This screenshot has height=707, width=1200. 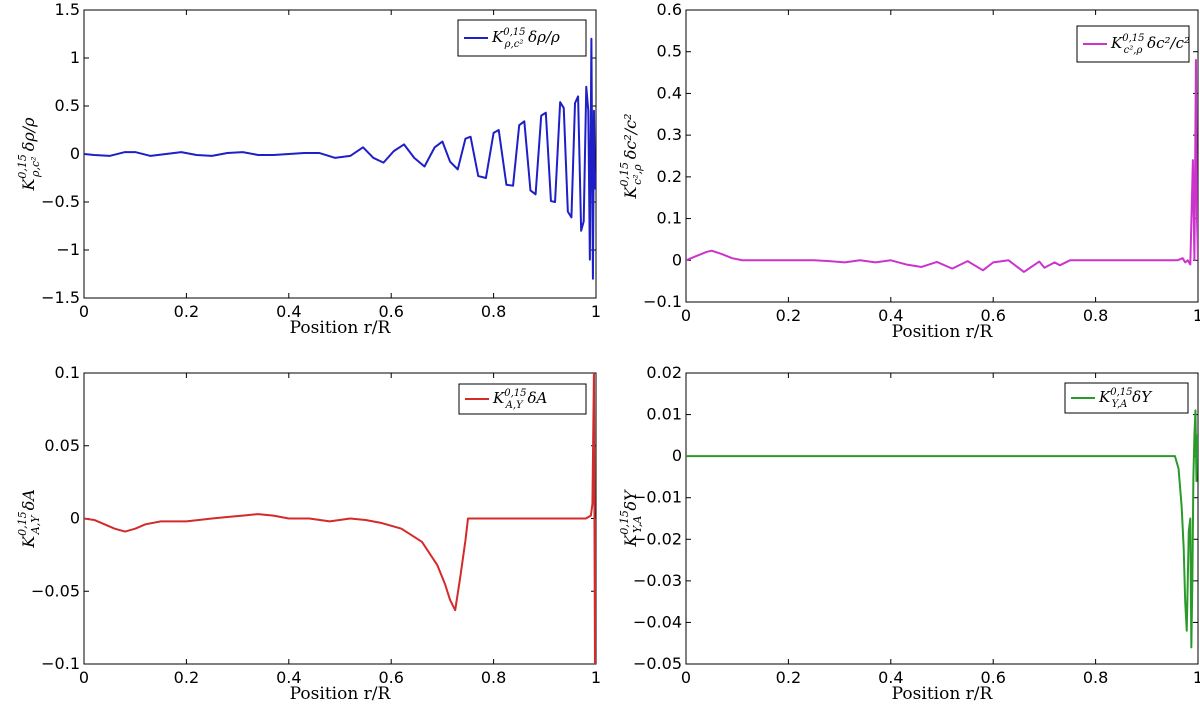 I want to click on y-tick-label: −1.5, so click(x=60, y=297).